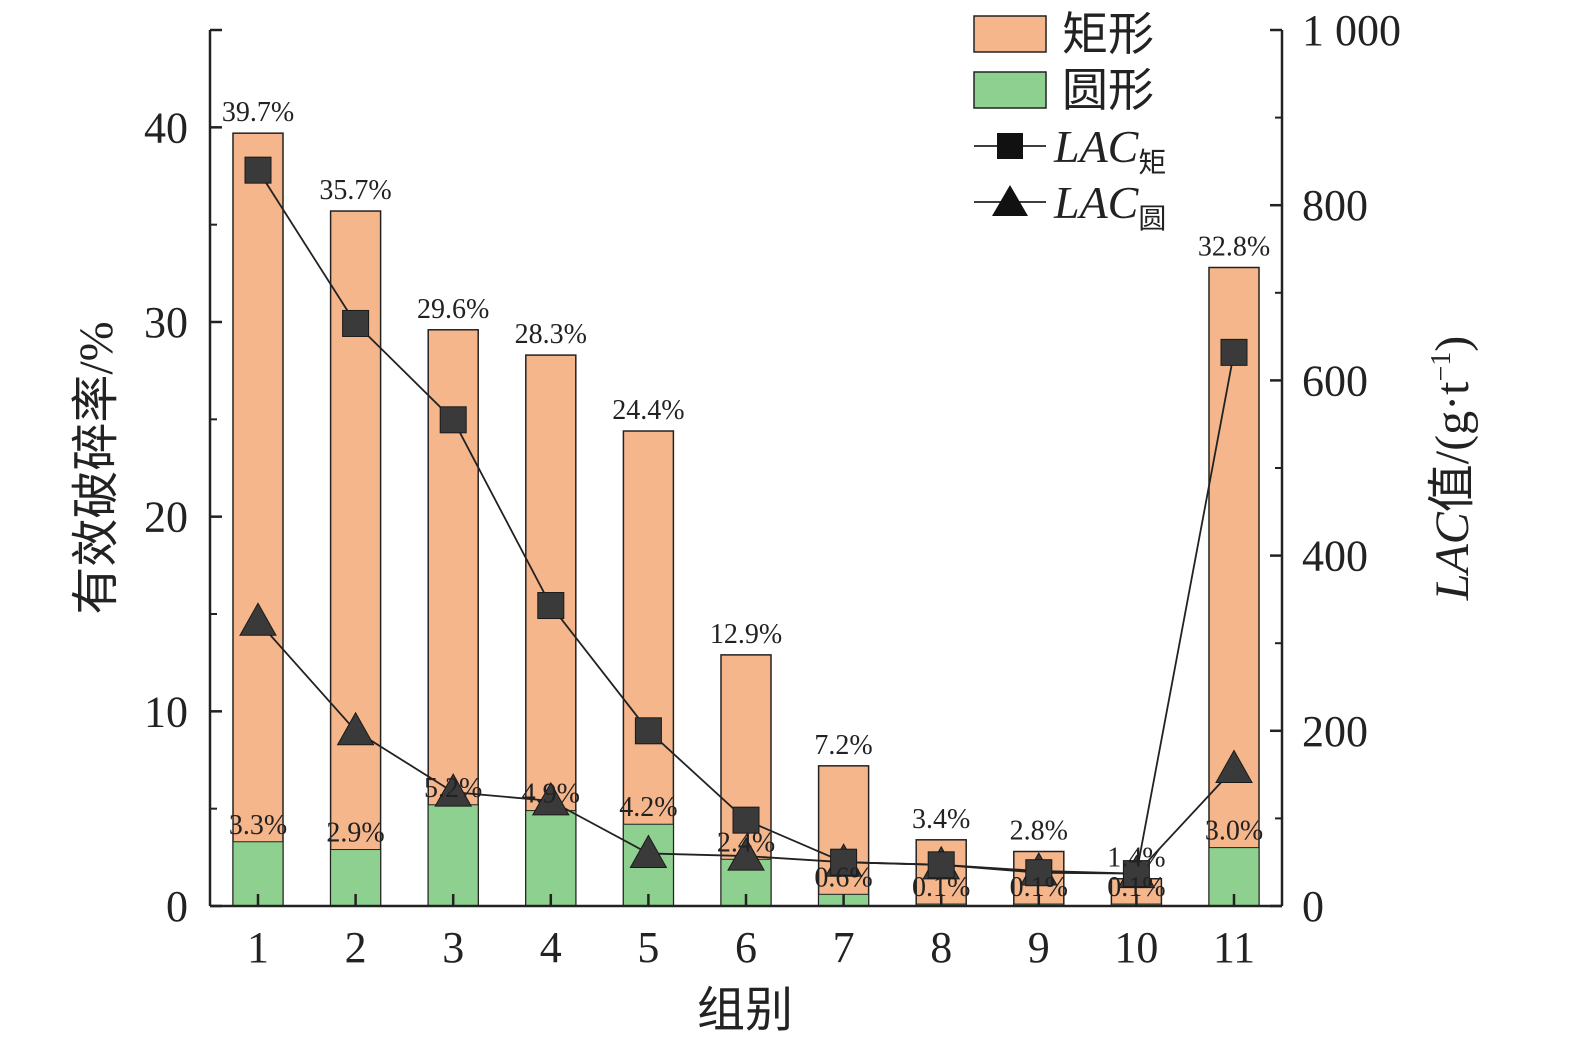 The height and width of the screenshot is (1046, 1575). What do you see at coordinates (1335, 556) in the screenshot?
I see `y-right-tick-label: 400` at bounding box center [1335, 556].